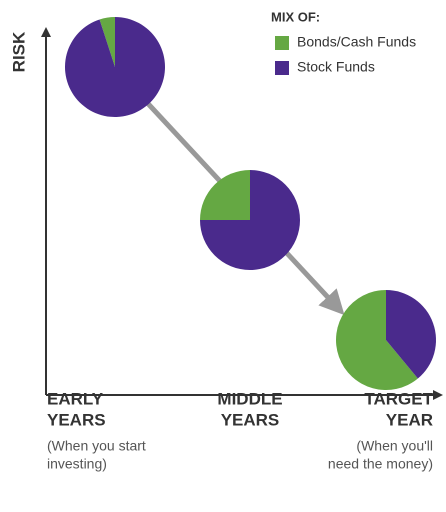 This screenshot has width=446, height=512. Describe the element at coordinates (295, 16) in the screenshot. I see `legend-title: MIX OF:` at that location.